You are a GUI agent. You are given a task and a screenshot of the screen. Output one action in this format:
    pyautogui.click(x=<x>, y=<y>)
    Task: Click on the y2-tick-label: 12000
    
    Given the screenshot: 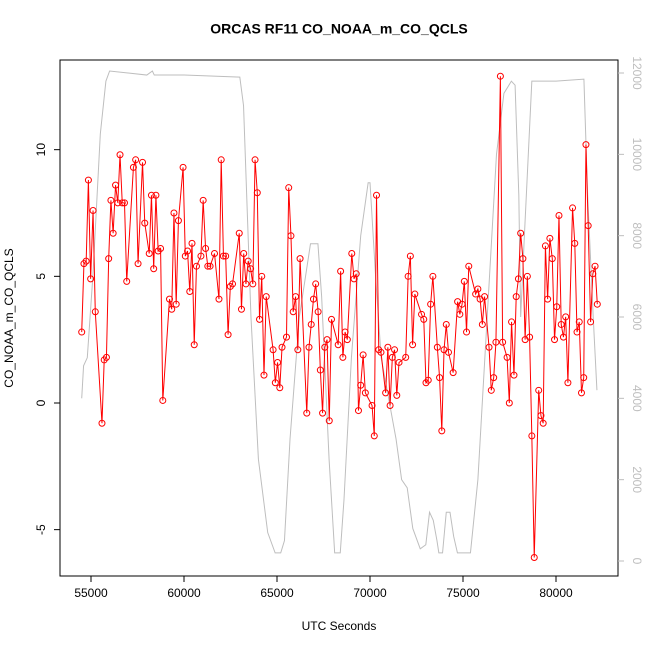 What is the action you would take?
    pyautogui.click(x=637, y=73)
    